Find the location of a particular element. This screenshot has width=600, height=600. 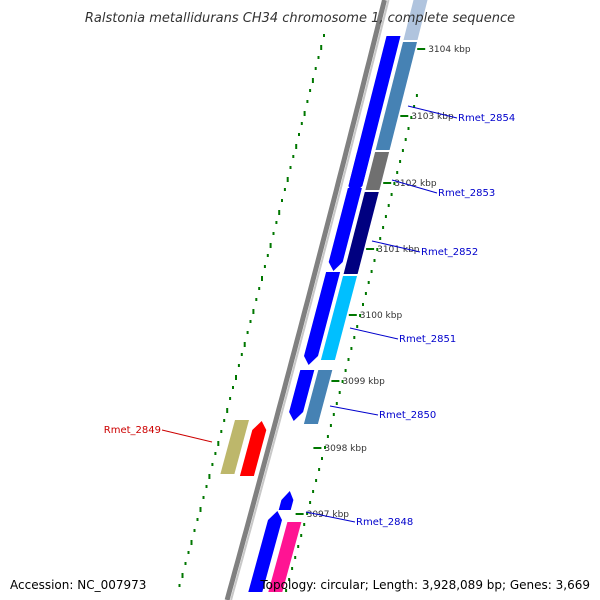

cds-rmet-2848-upper is located at coordinates (286, 500).